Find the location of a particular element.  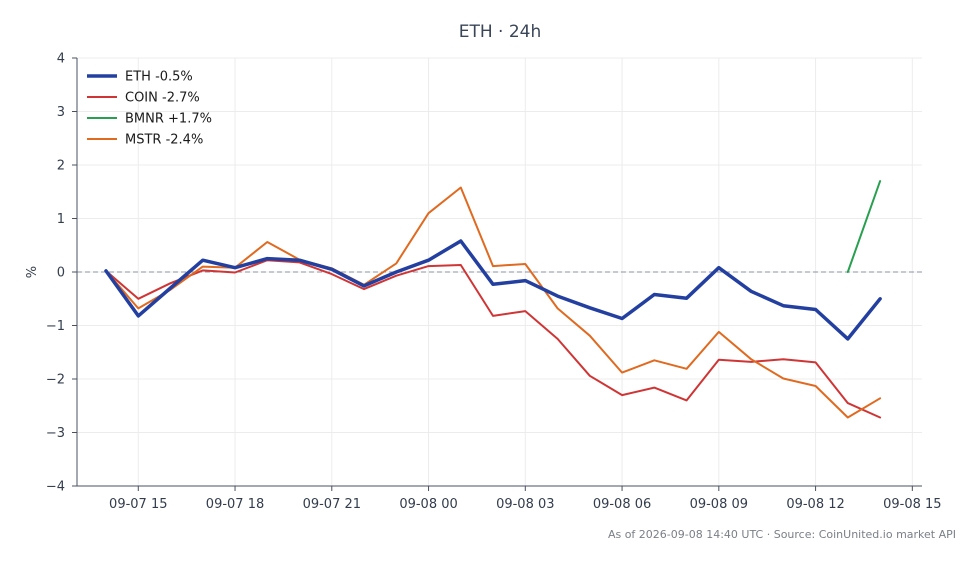

series-line-bmnr is located at coordinates (864, 226).